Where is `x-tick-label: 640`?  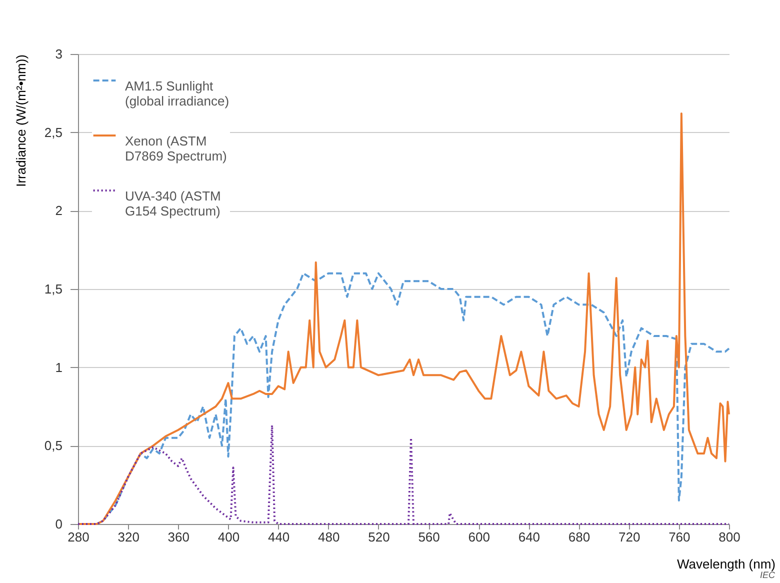 x-tick-label: 640 is located at coordinates (529, 537).